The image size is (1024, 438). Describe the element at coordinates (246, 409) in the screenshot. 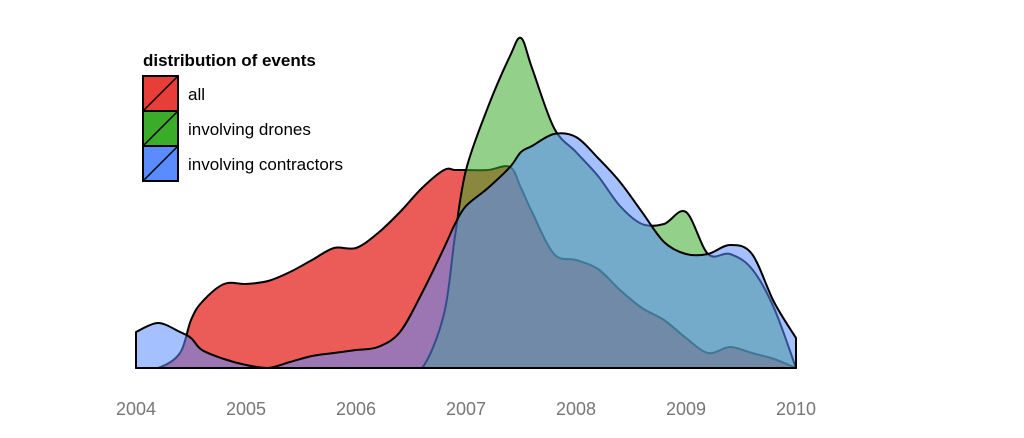

I see `x-tick-label: 2005` at that location.